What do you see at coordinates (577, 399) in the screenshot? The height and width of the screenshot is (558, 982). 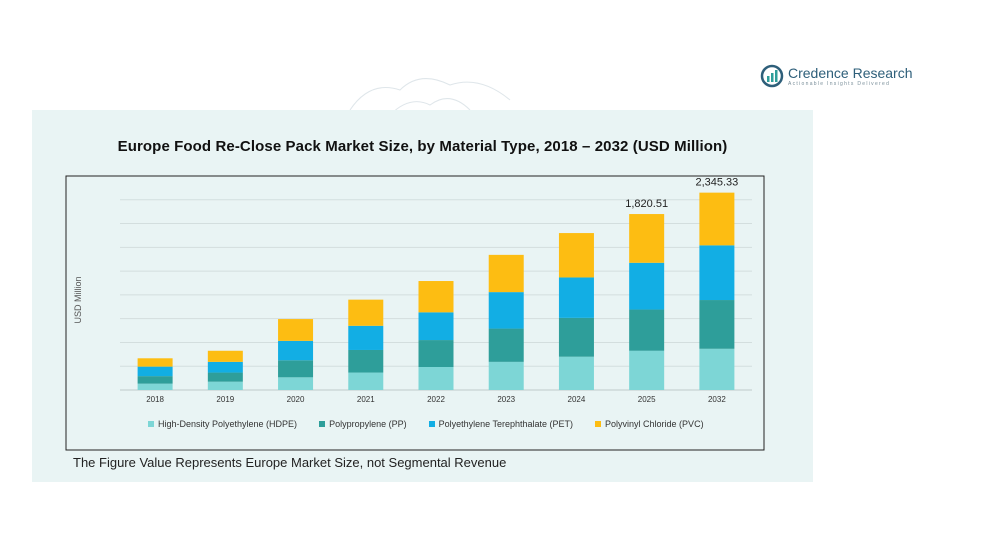 I see `x-tick-label-2024: 2024` at bounding box center [577, 399].